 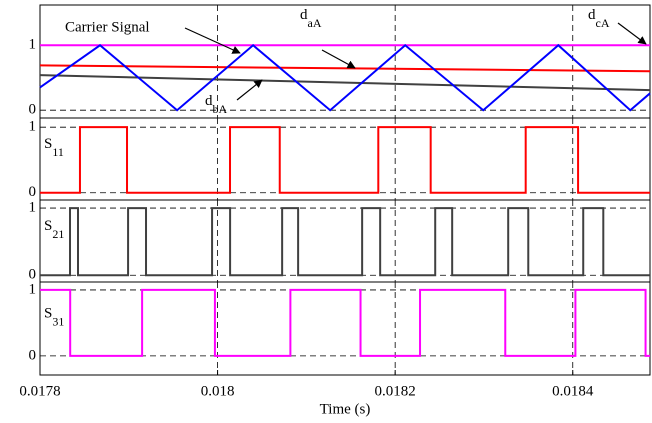 What do you see at coordinates (58, 321) in the screenshot?
I see `label-sub: 31` at bounding box center [58, 321].